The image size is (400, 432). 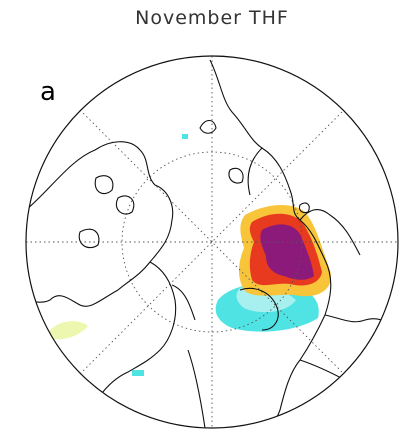 What do you see at coordinates (212, 18) in the screenshot?
I see `map-title: November THF` at bounding box center [212, 18].